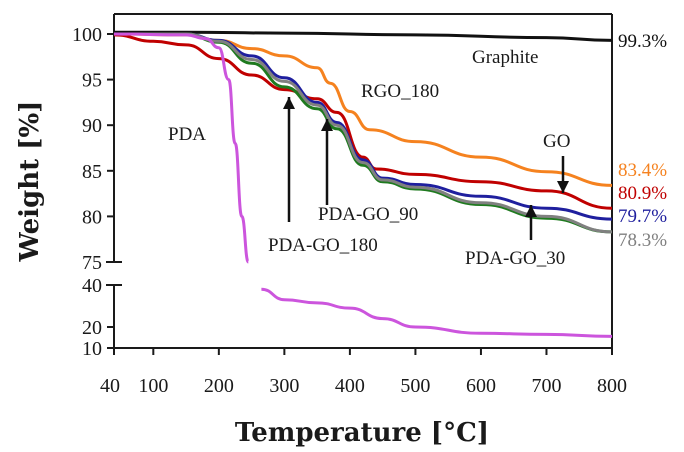  Describe the element at coordinates (92, 328) in the screenshot. I see `y-tick-label: 20` at that location.